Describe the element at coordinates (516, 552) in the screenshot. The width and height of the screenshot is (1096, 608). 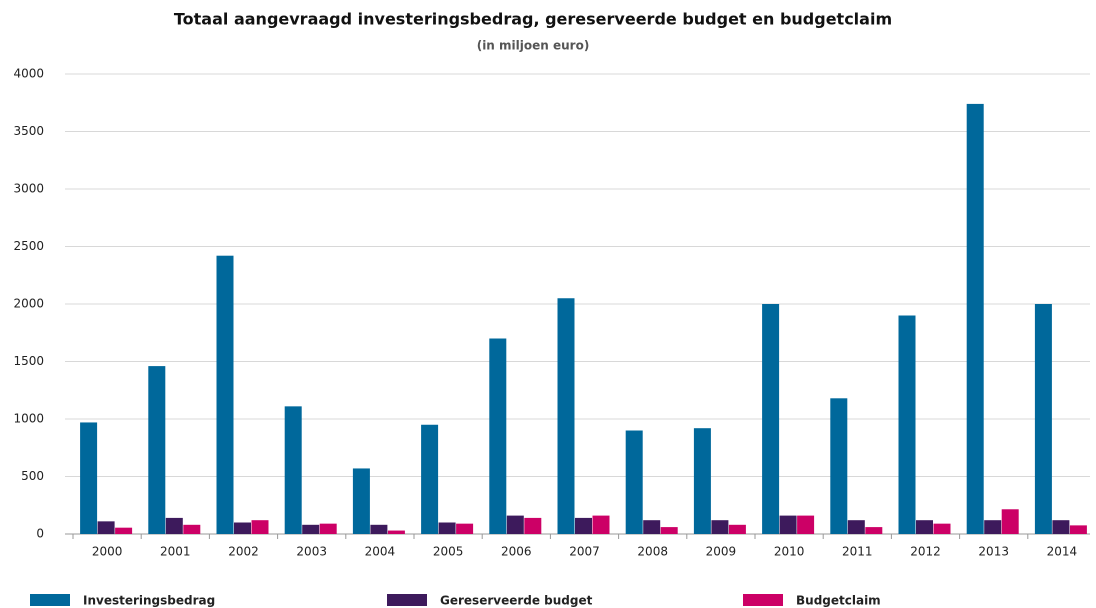
I see `x-tick-label: 2006` at that location.